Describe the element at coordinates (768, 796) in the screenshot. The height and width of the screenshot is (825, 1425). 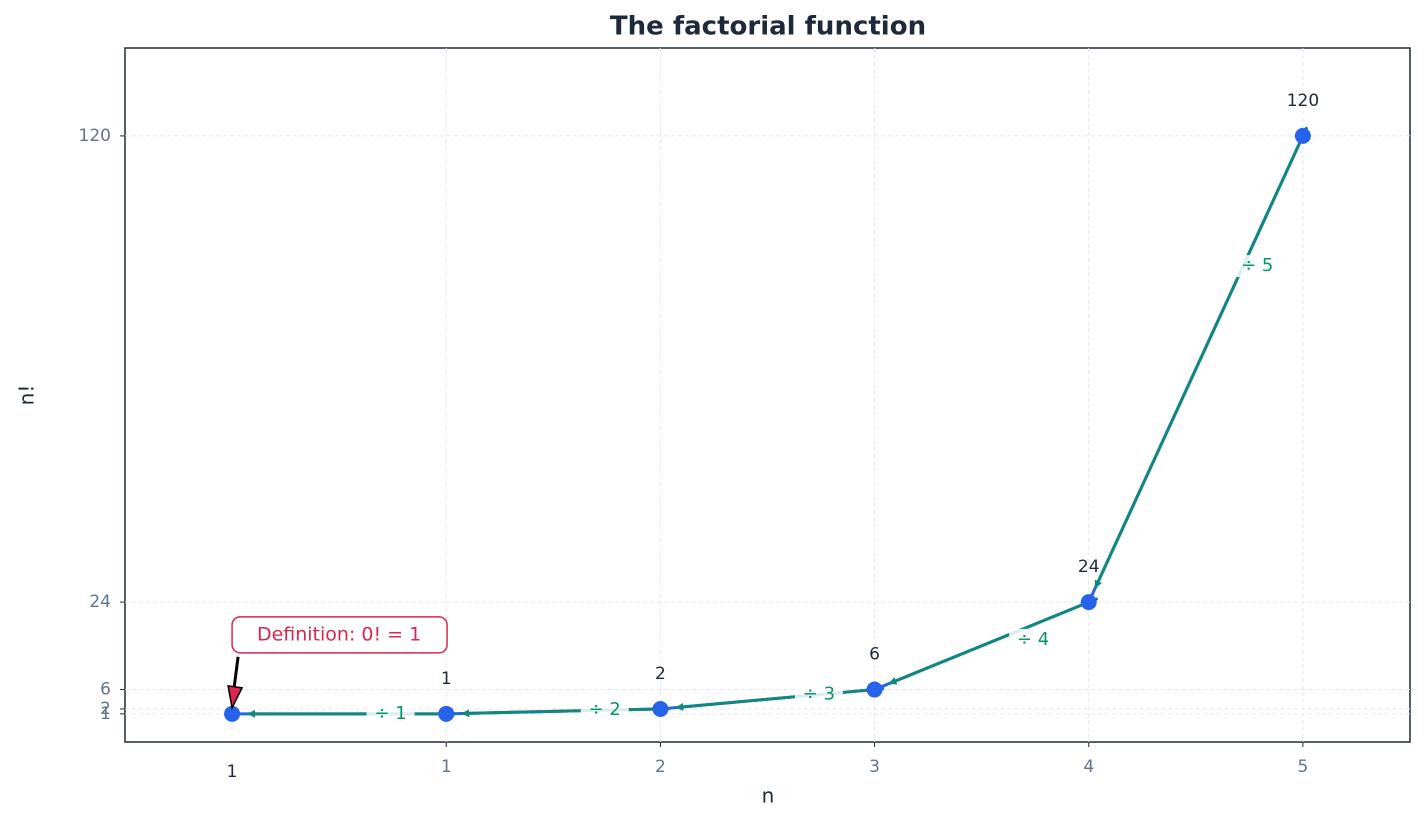
I see `x-axis-label: n` at that location.